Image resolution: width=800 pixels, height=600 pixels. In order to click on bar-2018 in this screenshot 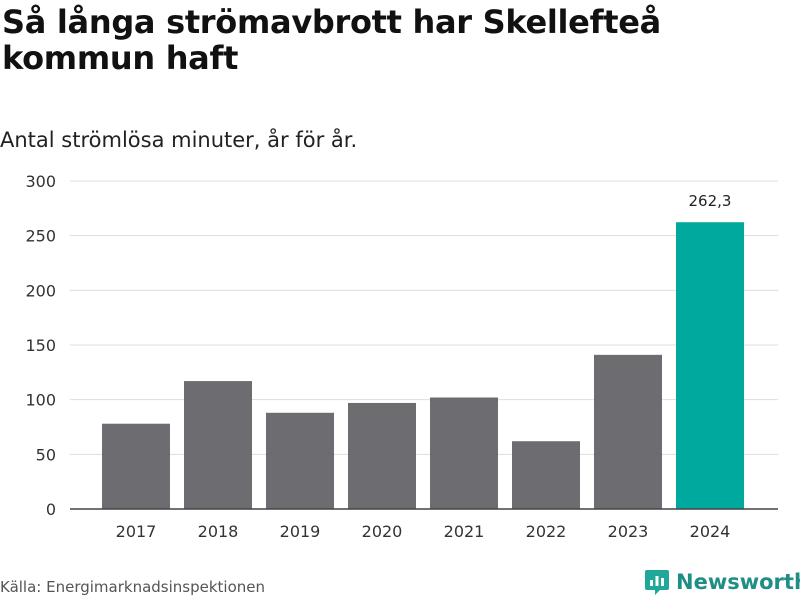, I will do `click(218, 445)`.